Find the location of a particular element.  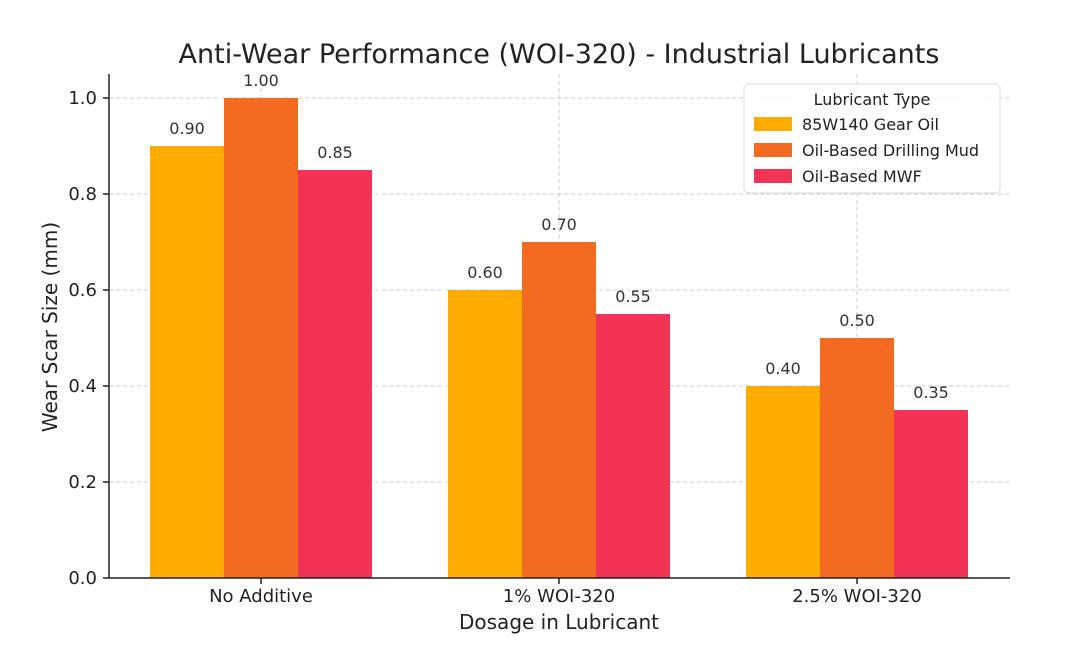

legend-box is located at coordinates (872, 138).